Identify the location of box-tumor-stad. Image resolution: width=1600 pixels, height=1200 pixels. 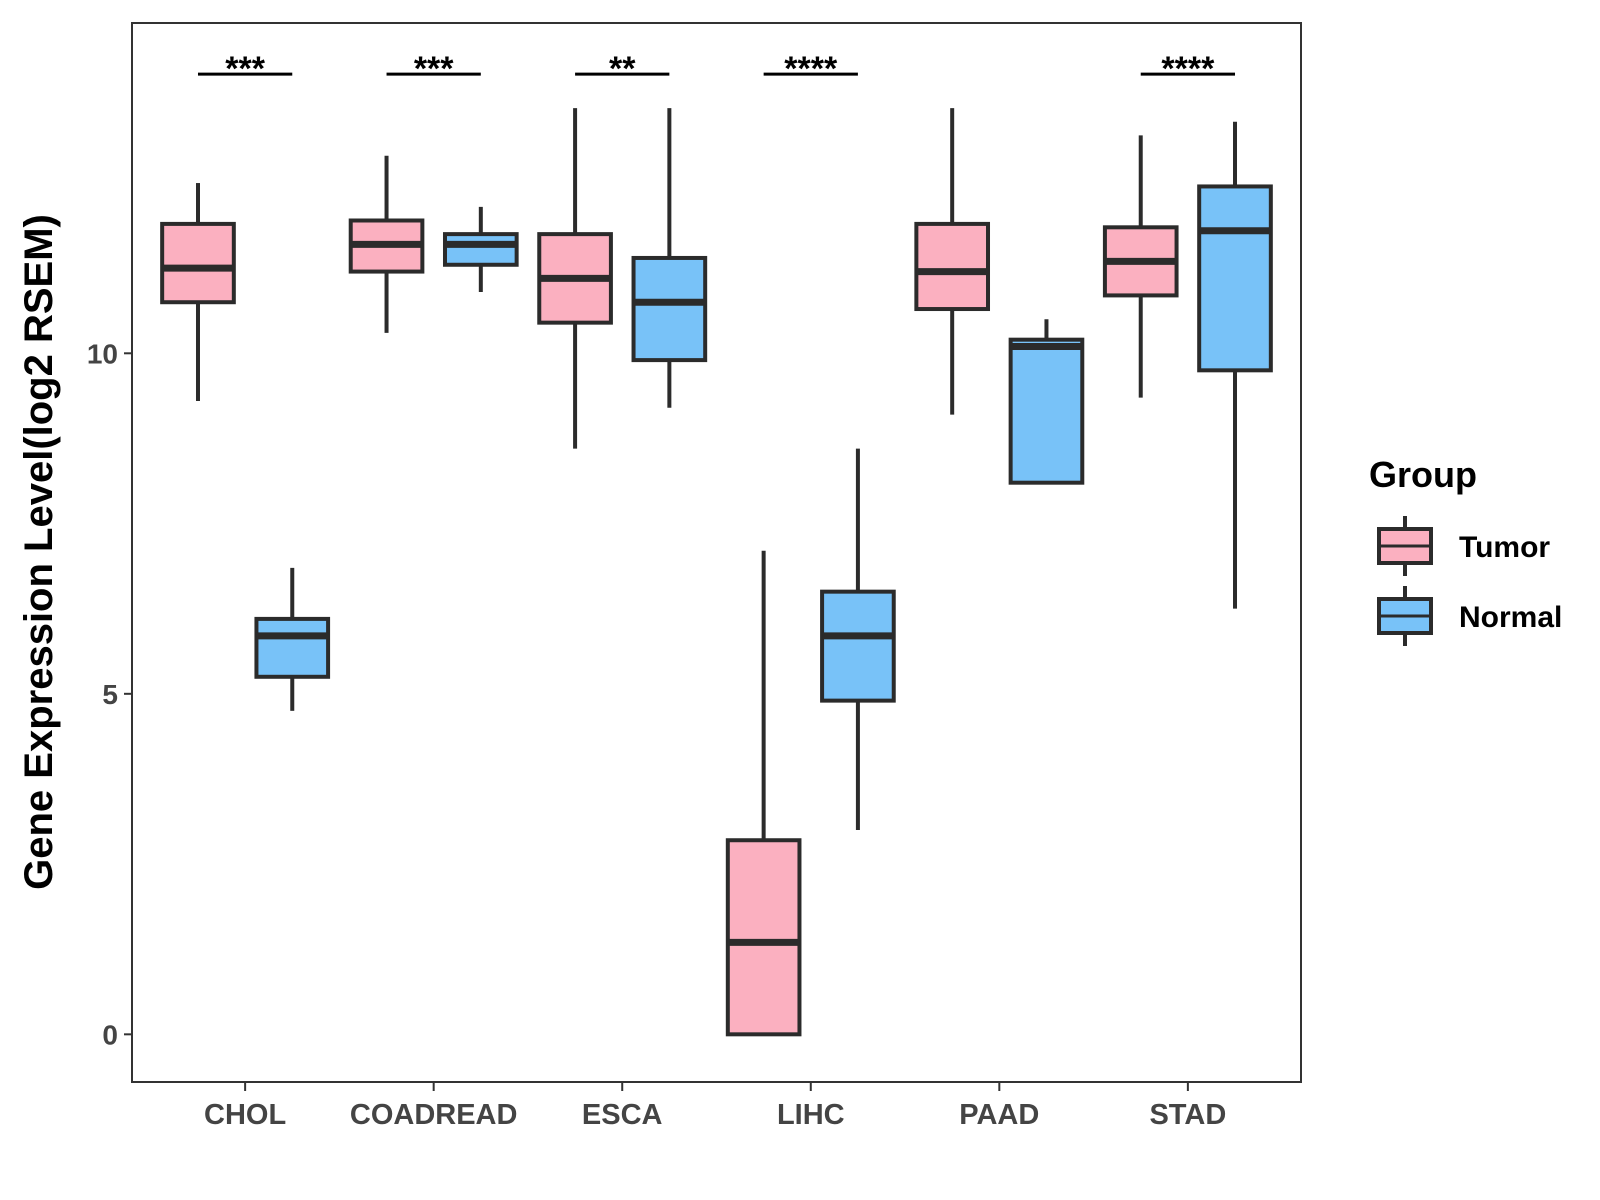
(1140, 266).